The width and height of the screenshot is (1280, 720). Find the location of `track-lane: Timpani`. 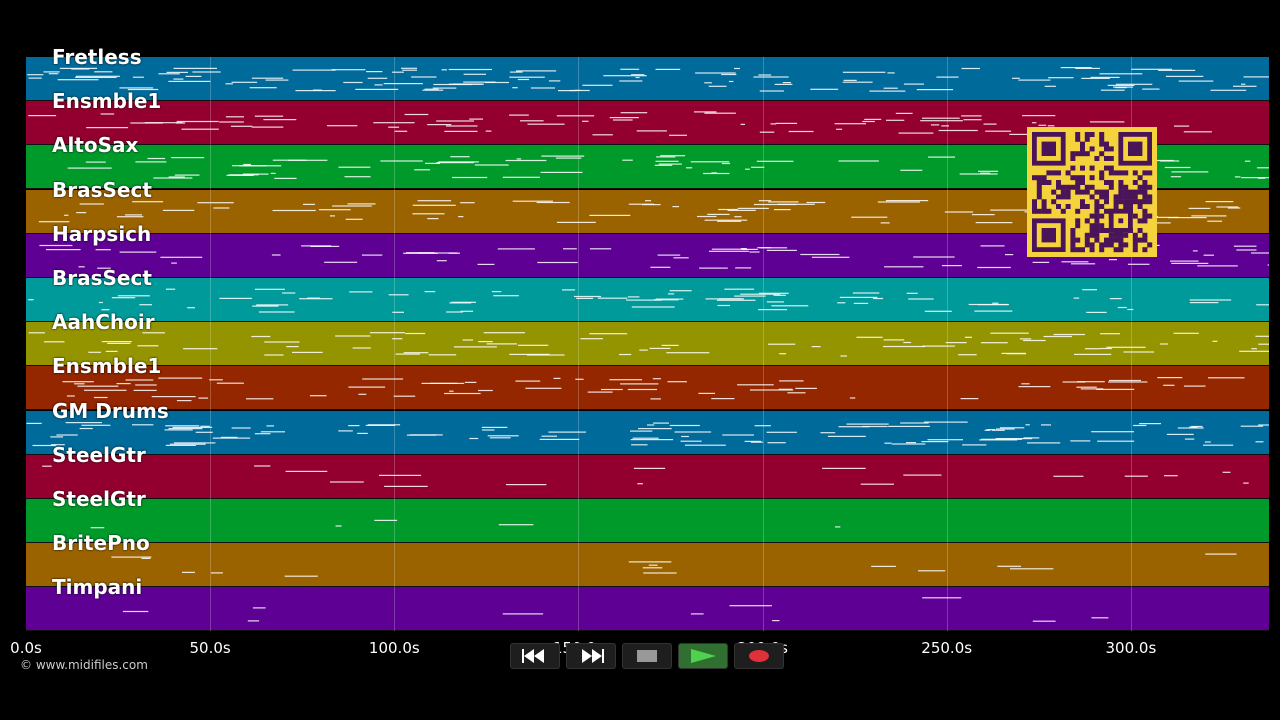

track-lane: Timpani is located at coordinates (647, 603).